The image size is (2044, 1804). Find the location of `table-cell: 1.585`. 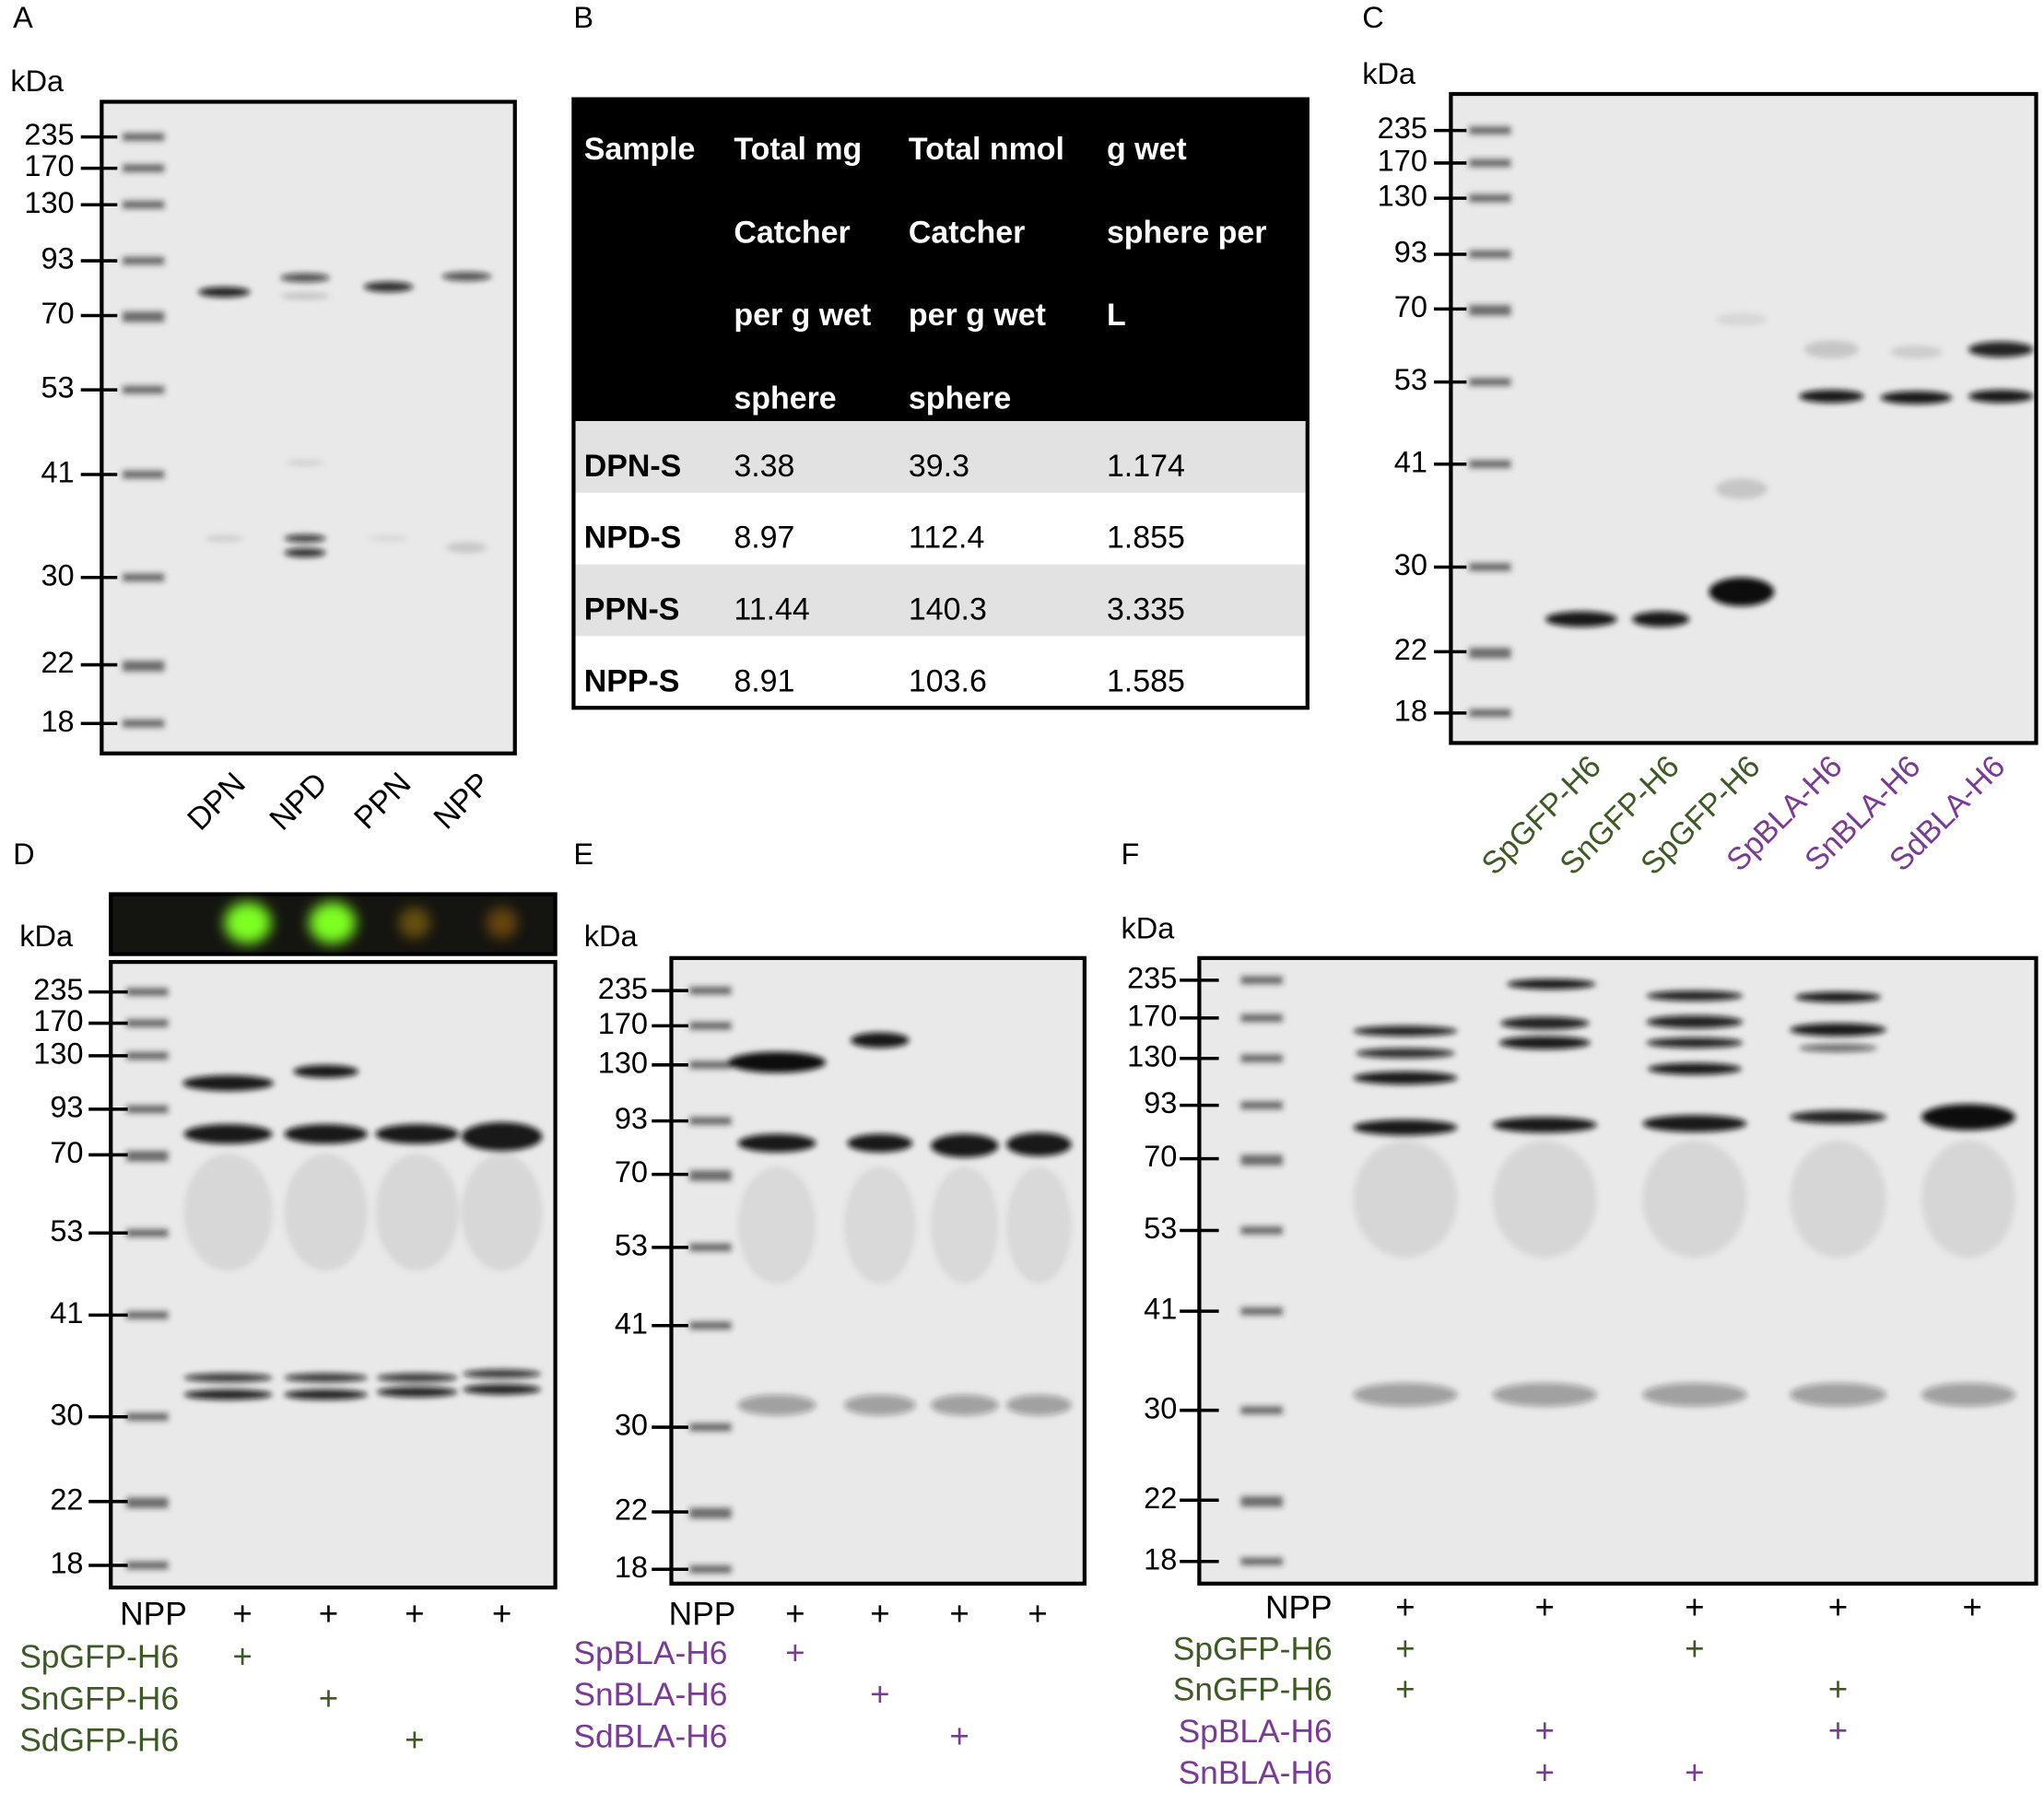

table-cell: 1.585 is located at coordinates (1146, 680).